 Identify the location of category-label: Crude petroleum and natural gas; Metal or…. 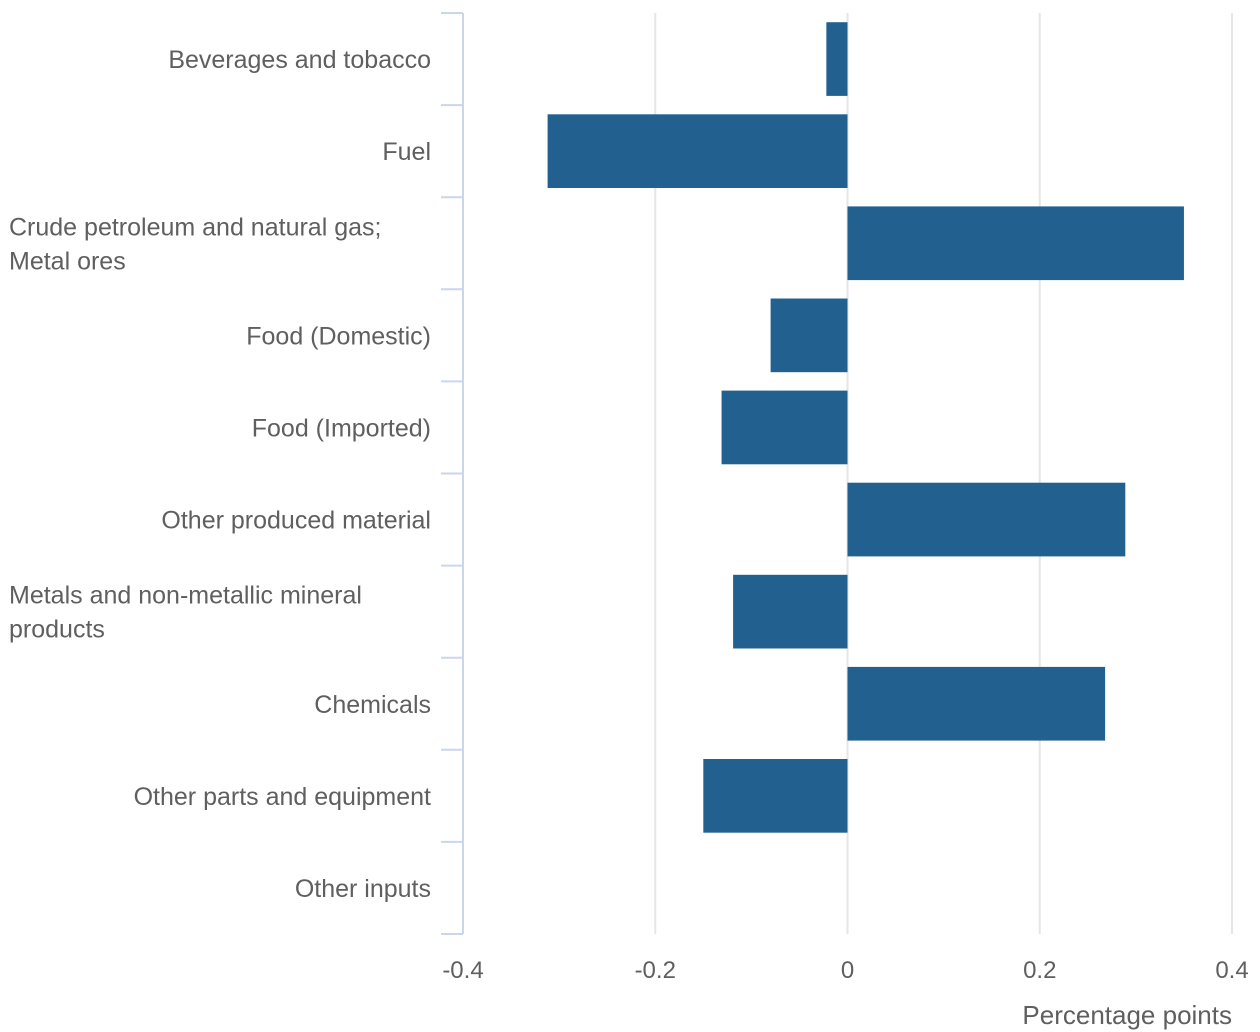
(195, 244).